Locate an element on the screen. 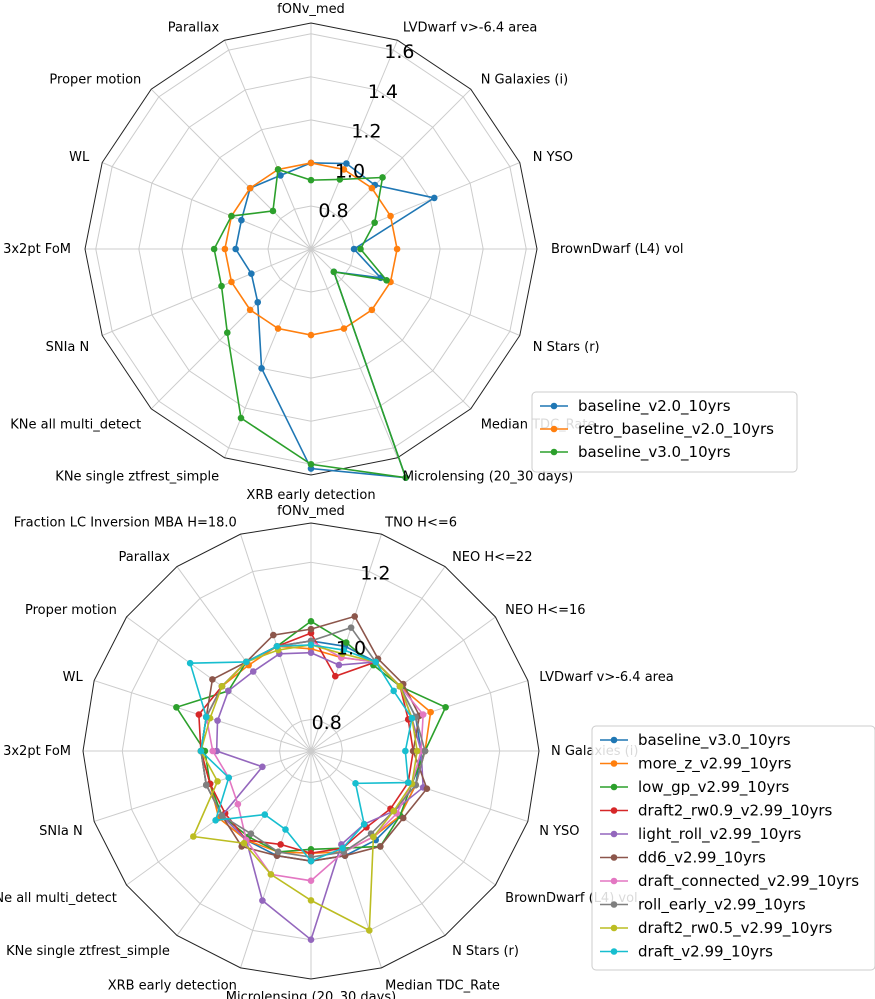  legend-label: baseline_v3.0_10yrs is located at coordinates (714, 740).